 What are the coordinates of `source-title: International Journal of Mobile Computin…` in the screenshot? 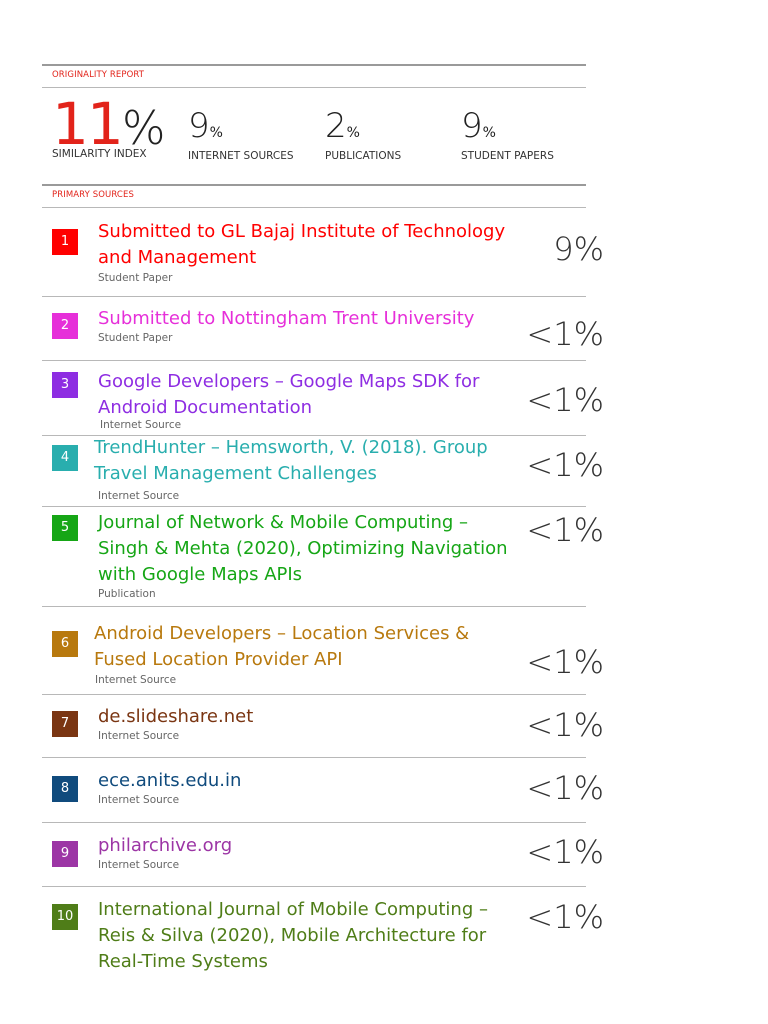 It's located at (293, 935).